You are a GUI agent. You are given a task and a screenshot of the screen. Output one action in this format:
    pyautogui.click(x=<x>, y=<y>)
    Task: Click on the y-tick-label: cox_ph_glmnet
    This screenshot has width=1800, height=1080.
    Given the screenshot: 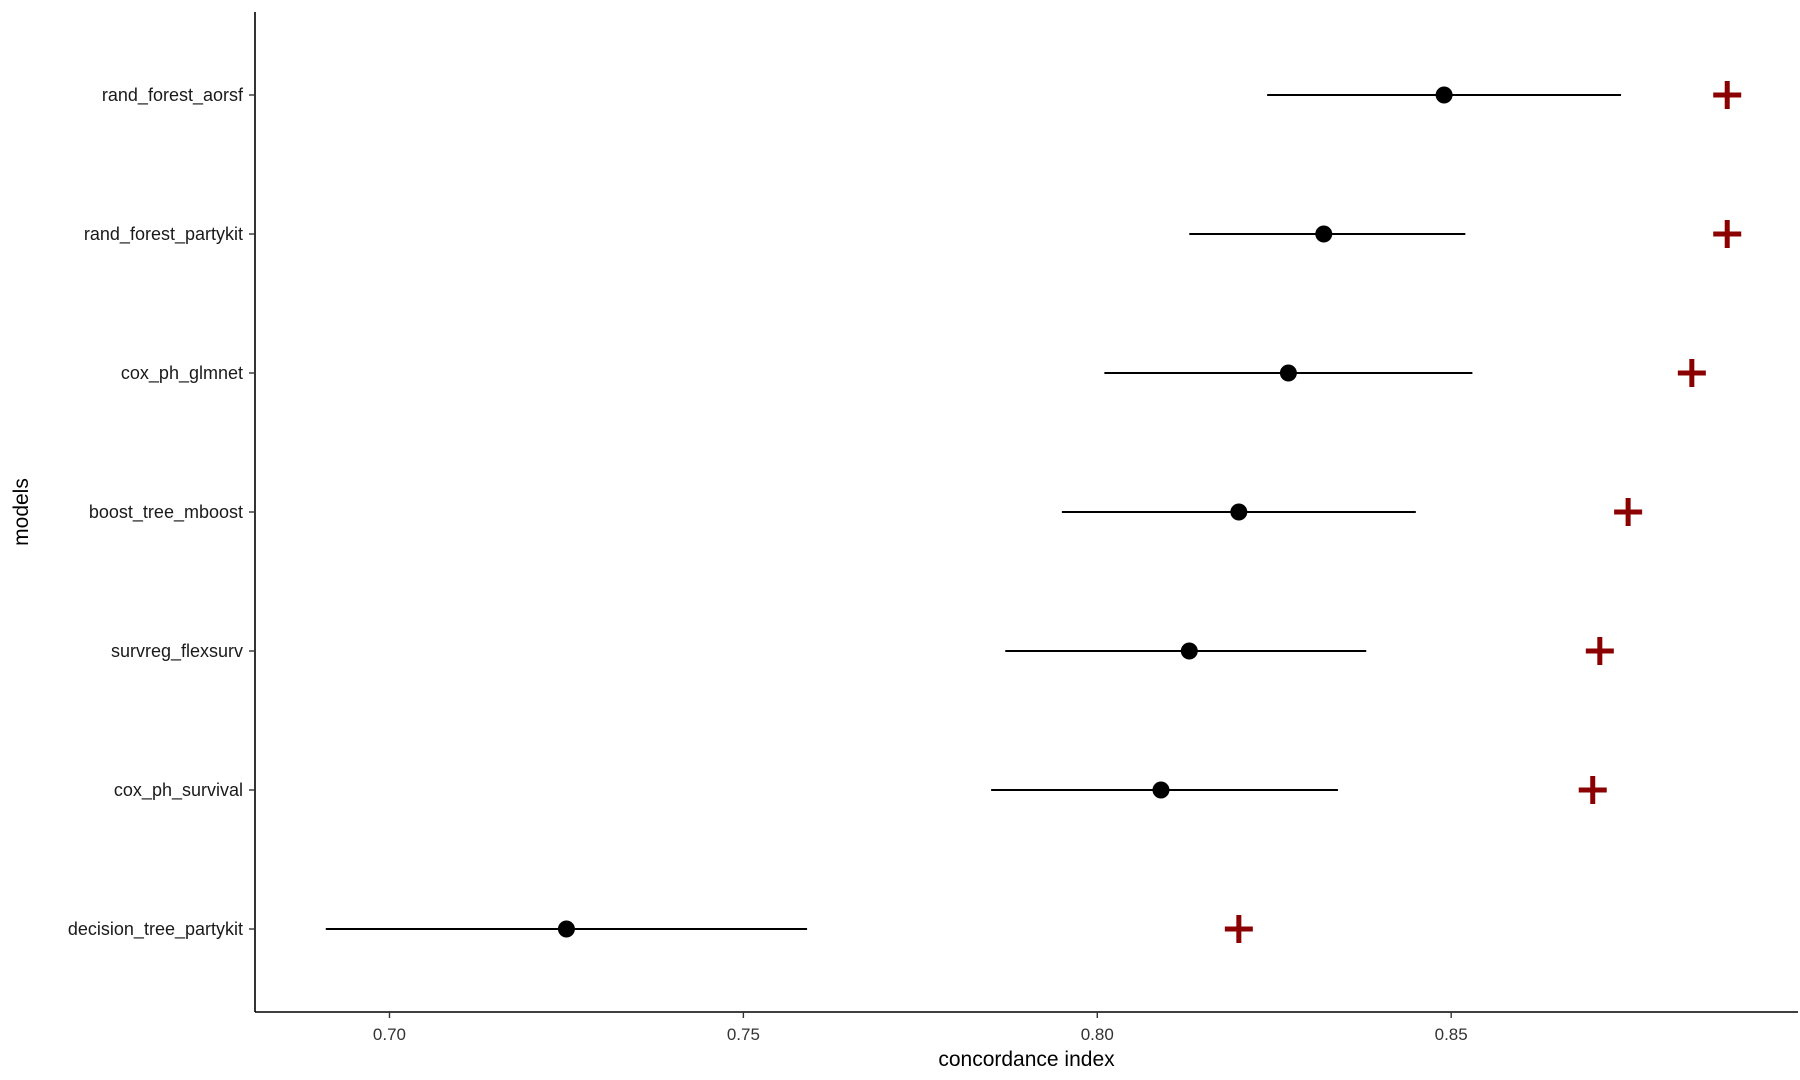 What is the action you would take?
    pyautogui.click(x=182, y=373)
    